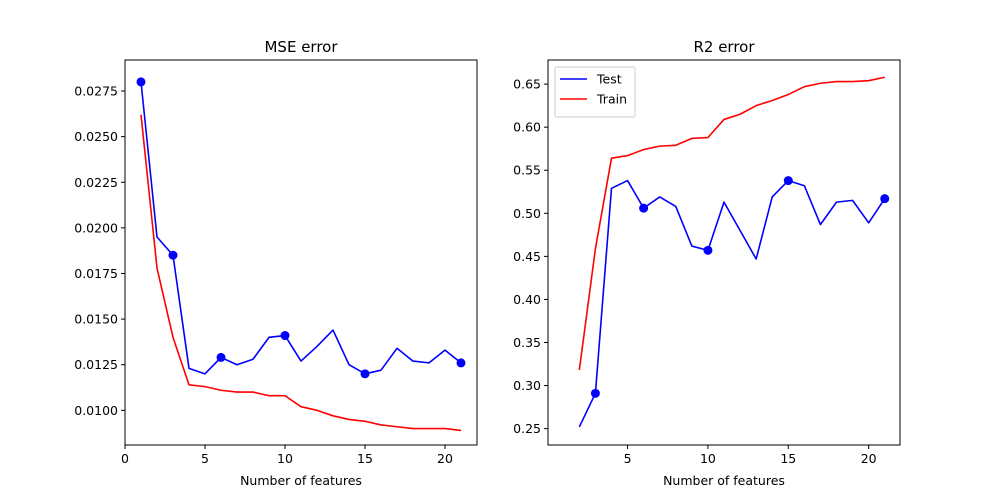  I want to click on r2-y-tick-label: 0.50, so click(527, 213).